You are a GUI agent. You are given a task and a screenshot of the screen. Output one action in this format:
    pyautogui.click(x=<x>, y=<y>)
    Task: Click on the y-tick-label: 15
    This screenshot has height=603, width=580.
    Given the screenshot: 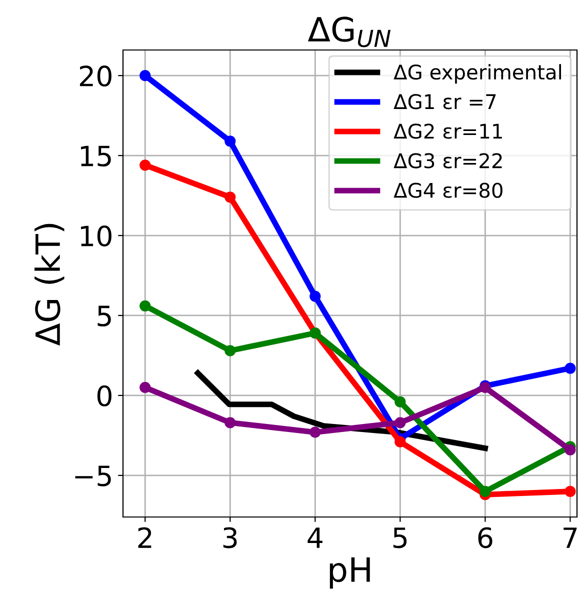 What is the action you would take?
    pyautogui.click(x=95, y=156)
    